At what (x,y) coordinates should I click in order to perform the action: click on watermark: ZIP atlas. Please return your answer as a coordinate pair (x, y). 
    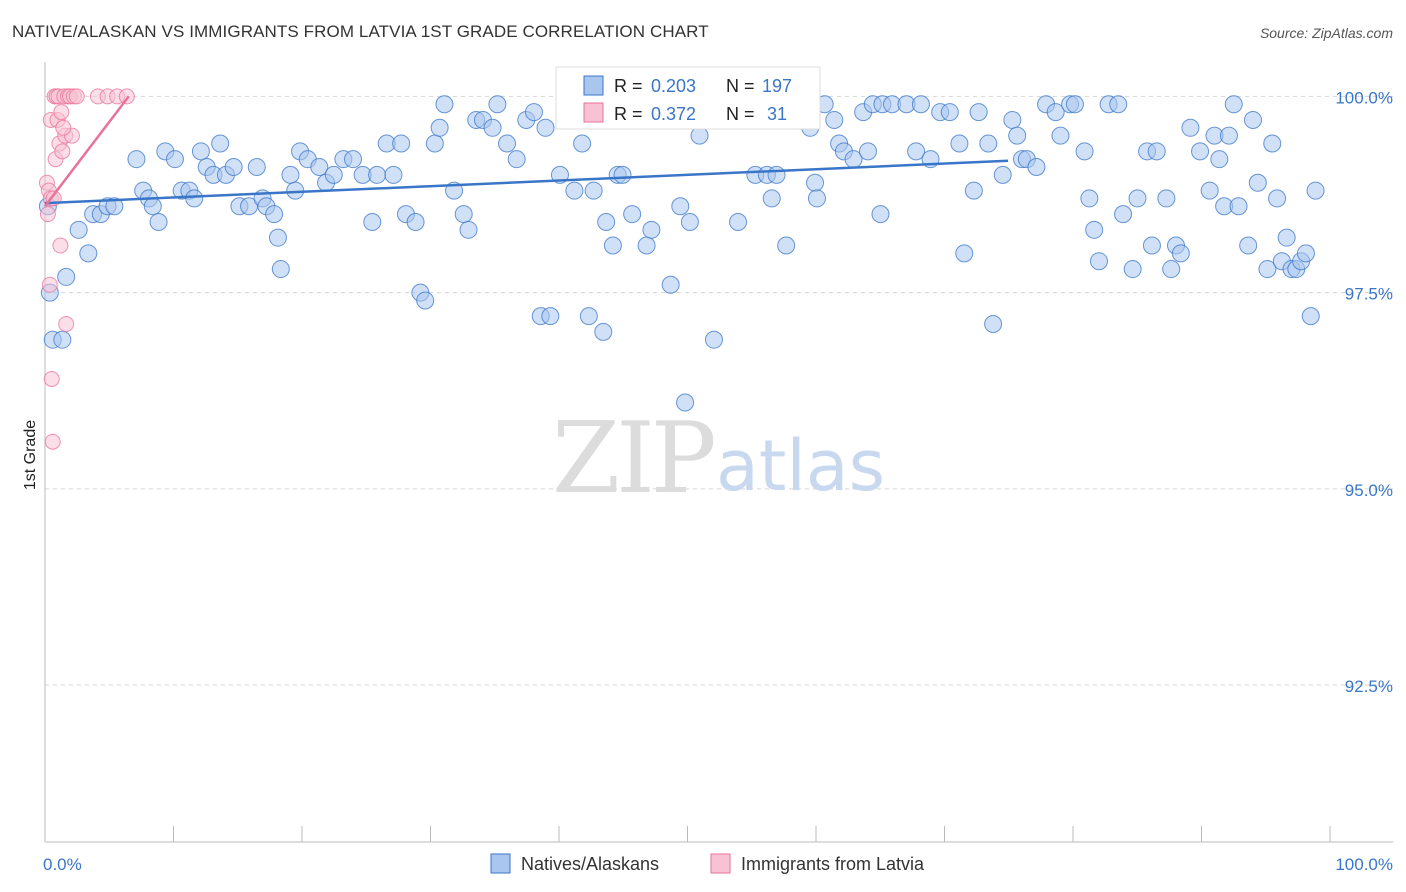
    Looking at the image, I should click on (718, 459).